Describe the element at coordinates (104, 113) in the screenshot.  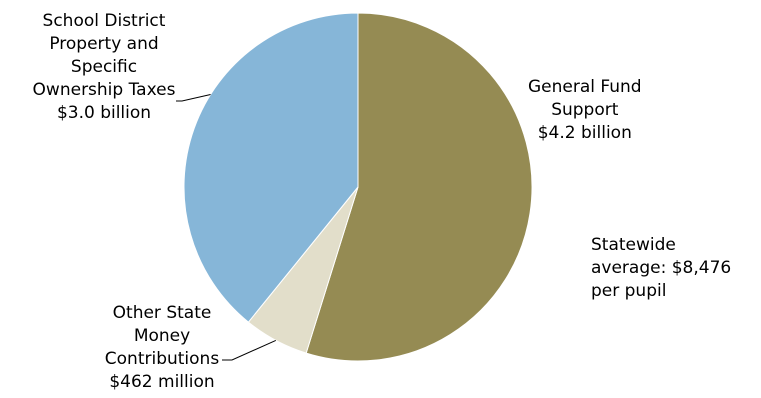
I see `slice-label-line: $3.0 billion` at that location.